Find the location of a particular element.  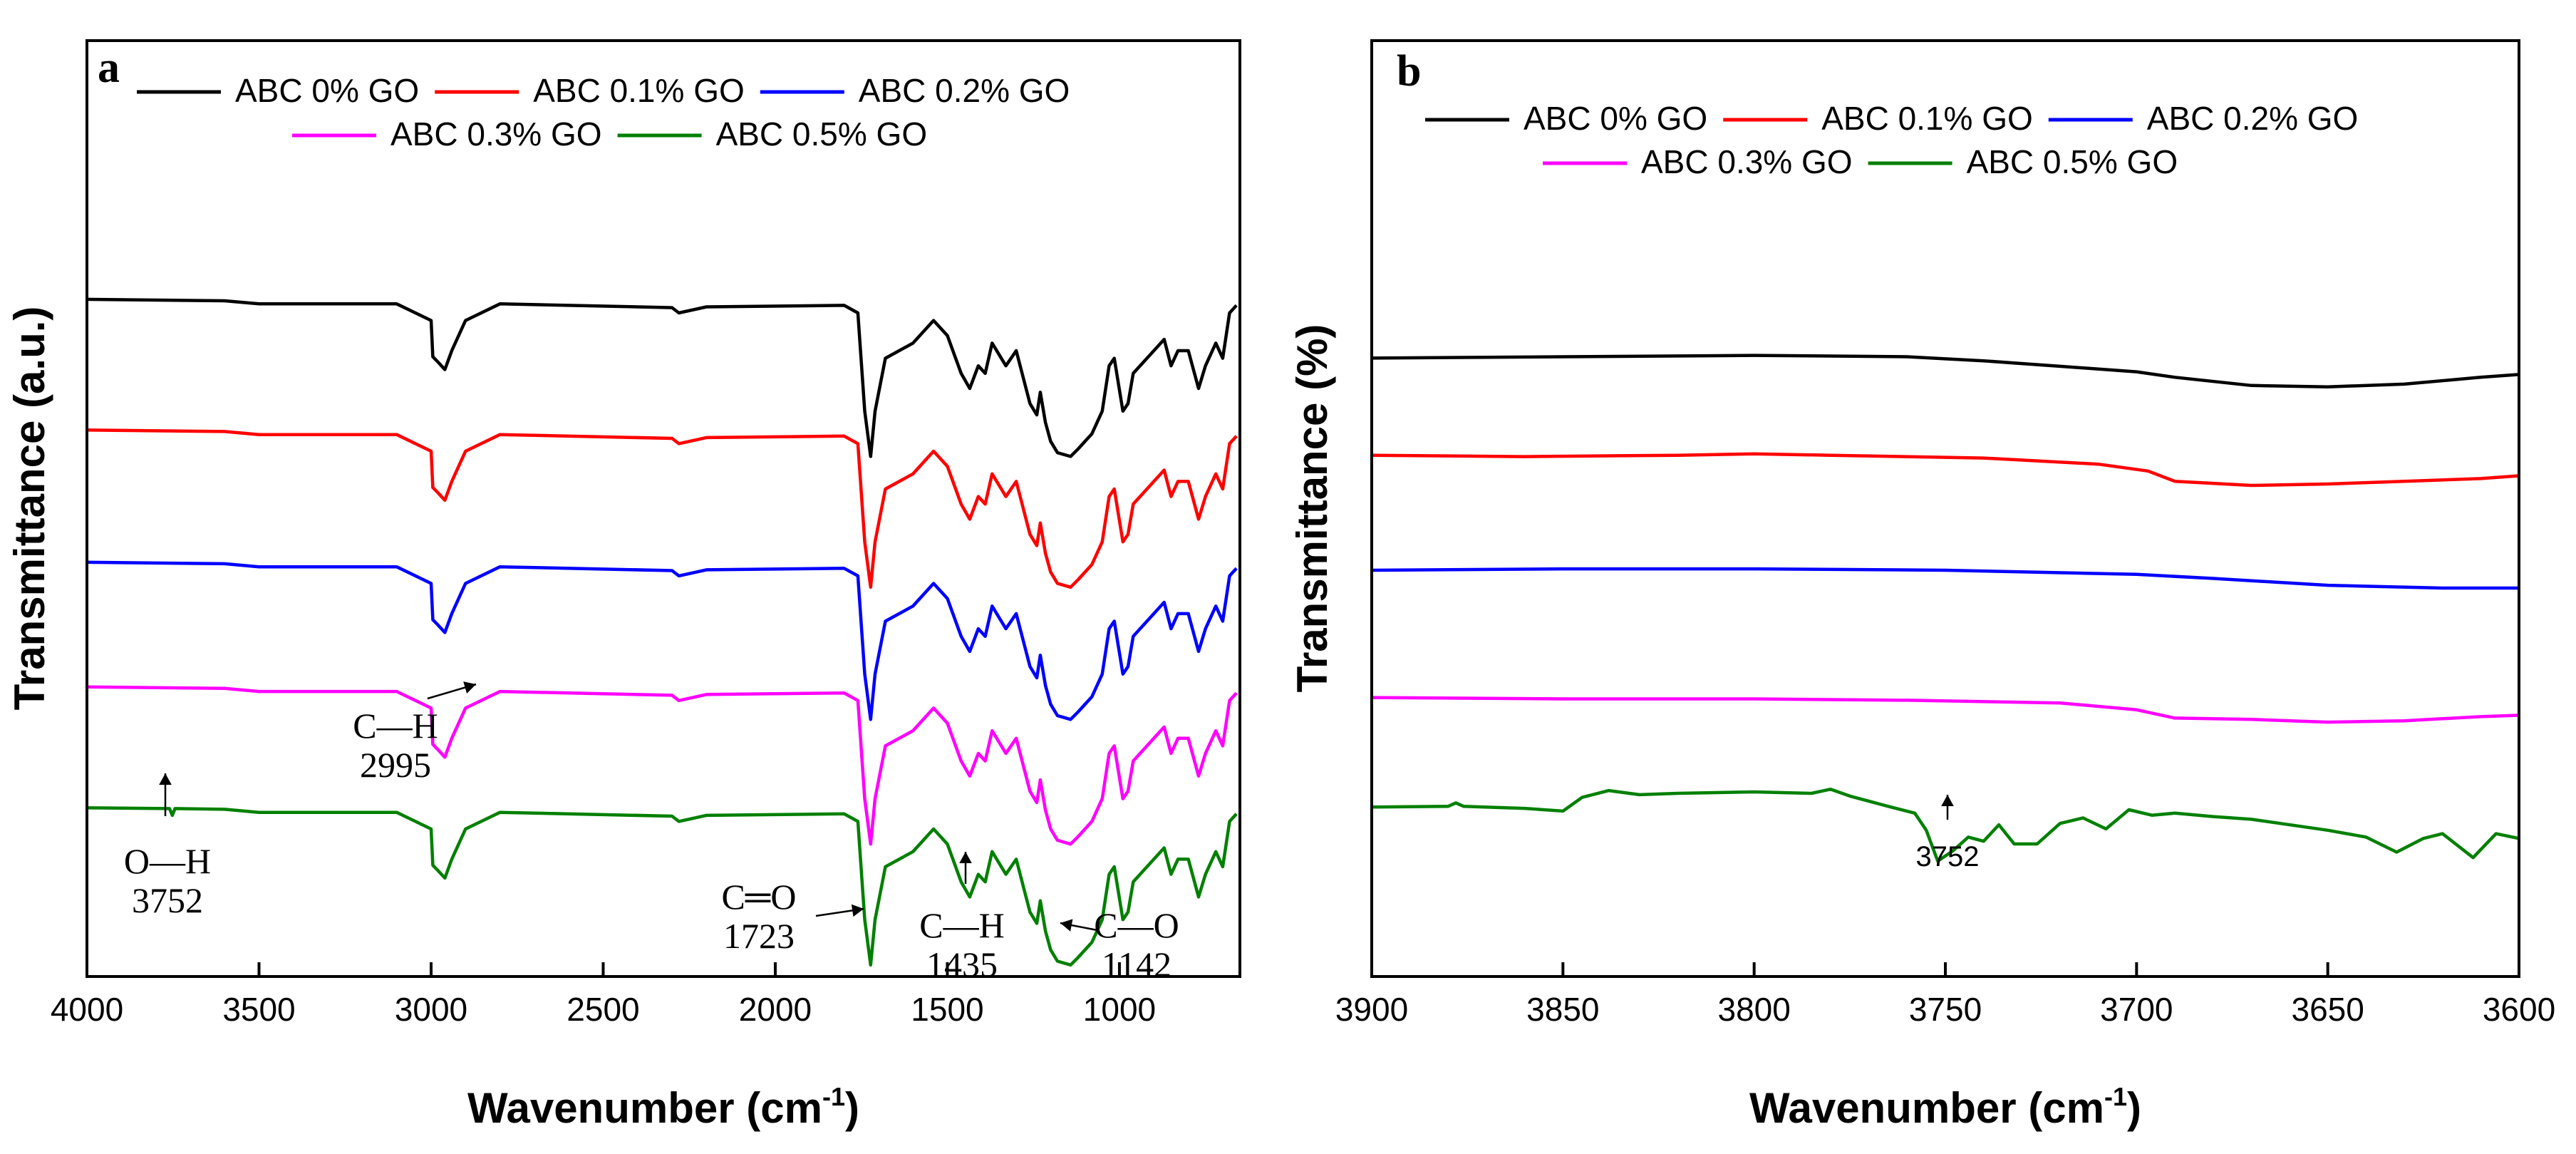

panel-b-annotation-0-line-0: 3752 is located at coordinates (1948, 856).